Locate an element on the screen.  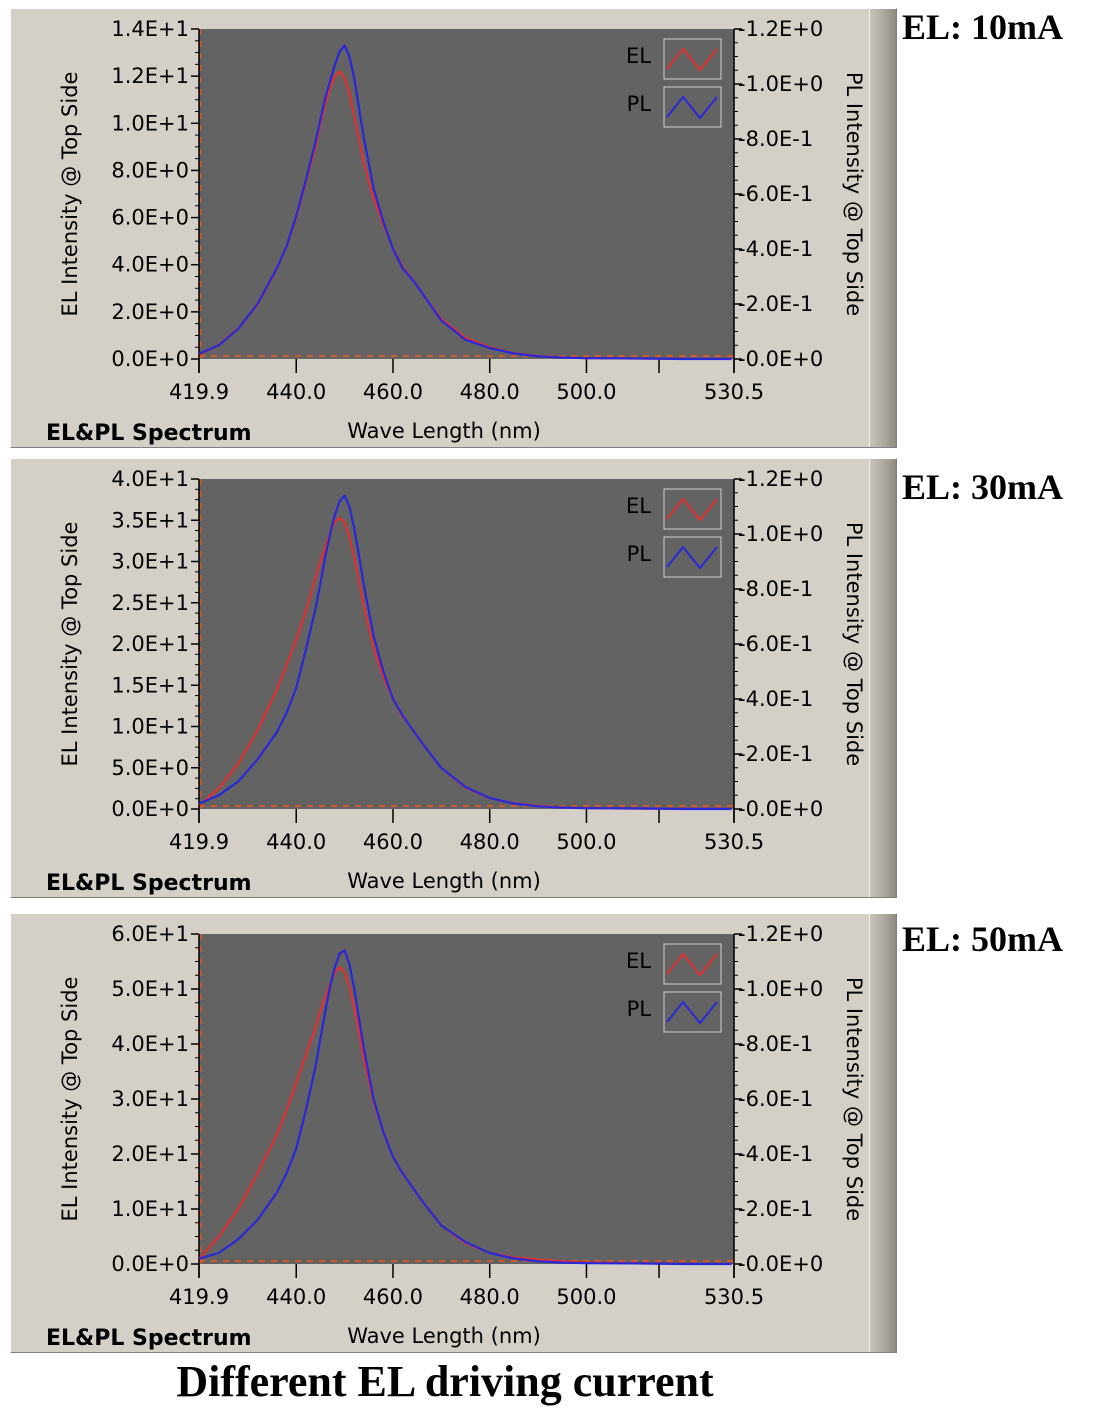
y-left-tick-label: 6.0E+1 is located at coordinates (150, 934).